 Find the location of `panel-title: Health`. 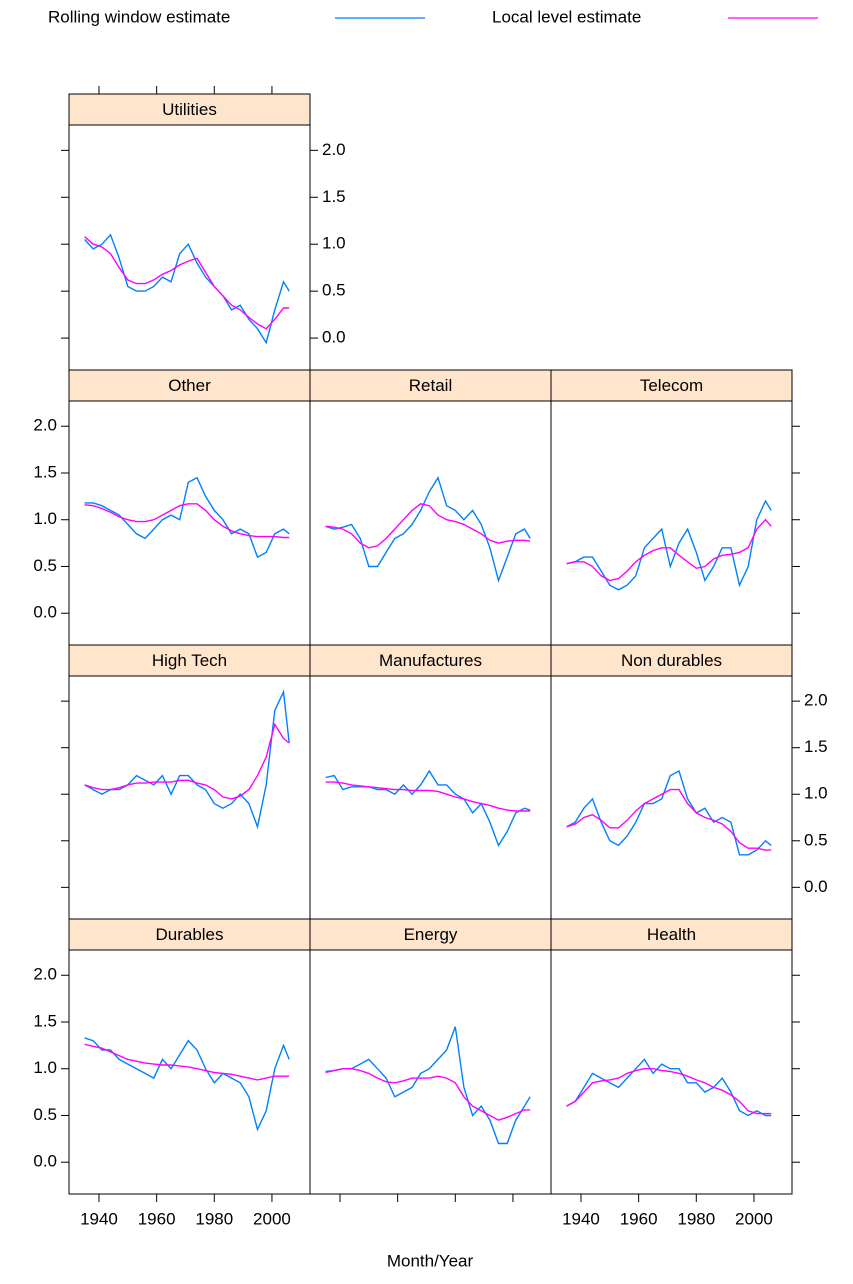

panel-title: Health is located at coordinates (671, 934).